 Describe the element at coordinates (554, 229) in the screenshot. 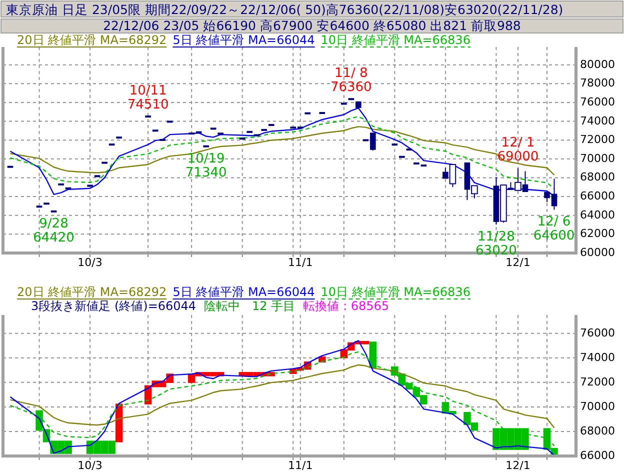

I see `annotation: 12/ 6 64600` at that location.